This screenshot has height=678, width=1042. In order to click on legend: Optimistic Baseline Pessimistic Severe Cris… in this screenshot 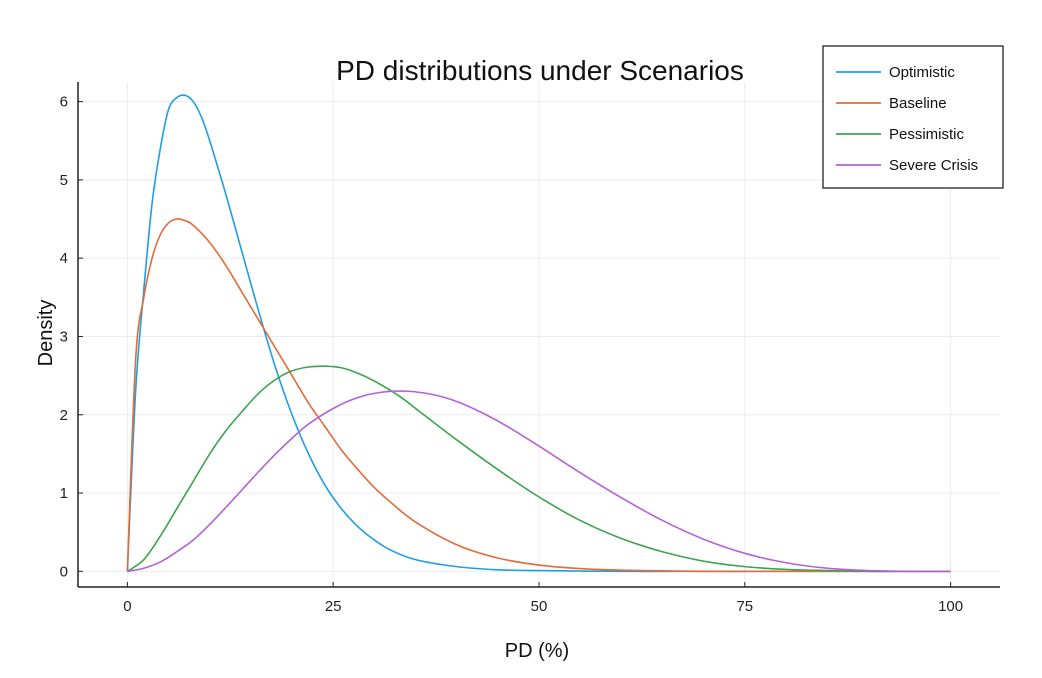, I will do `click(913, 117)`.